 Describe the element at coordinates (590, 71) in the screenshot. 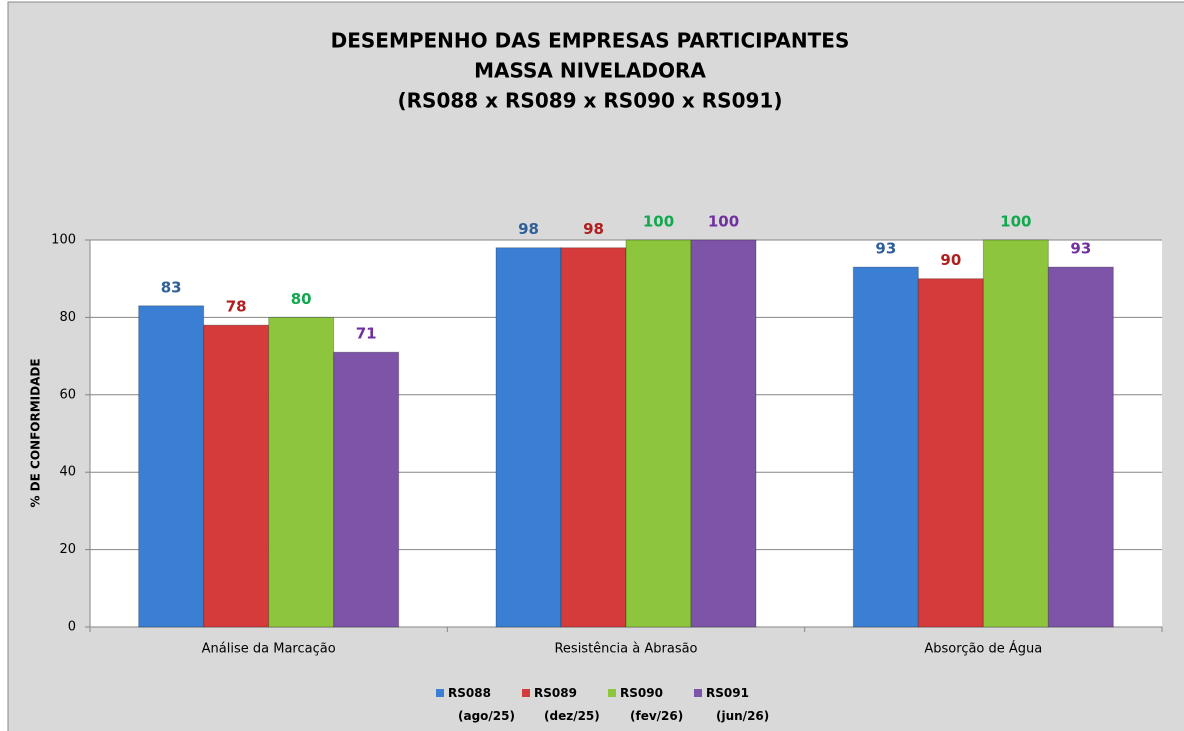

I see `chart-title: MASSA NIVELADORA` at that location.